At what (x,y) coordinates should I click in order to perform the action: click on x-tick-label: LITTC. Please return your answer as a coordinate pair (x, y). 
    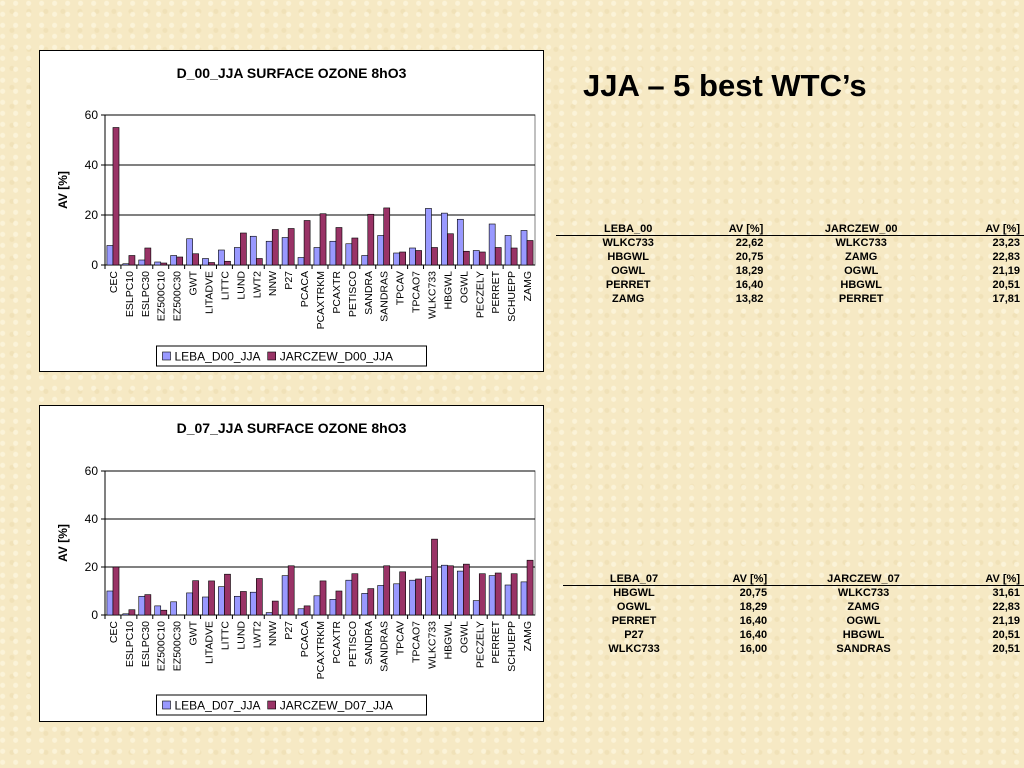
    Looking at the image, I should click on (225, 636).